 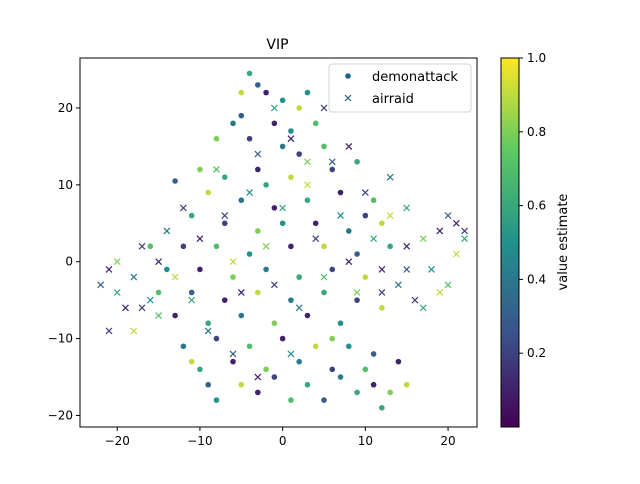 I want to click on x-axis: −20 −10 0 10 20, so click(x=280, y=437).